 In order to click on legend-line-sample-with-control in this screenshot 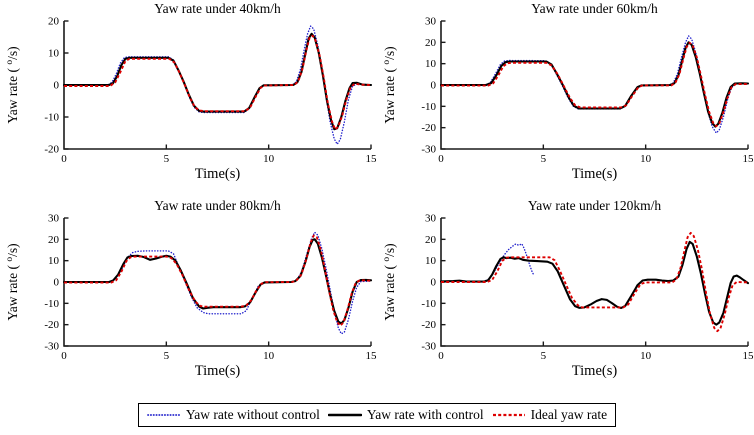, I will do `click(344, 415)`.